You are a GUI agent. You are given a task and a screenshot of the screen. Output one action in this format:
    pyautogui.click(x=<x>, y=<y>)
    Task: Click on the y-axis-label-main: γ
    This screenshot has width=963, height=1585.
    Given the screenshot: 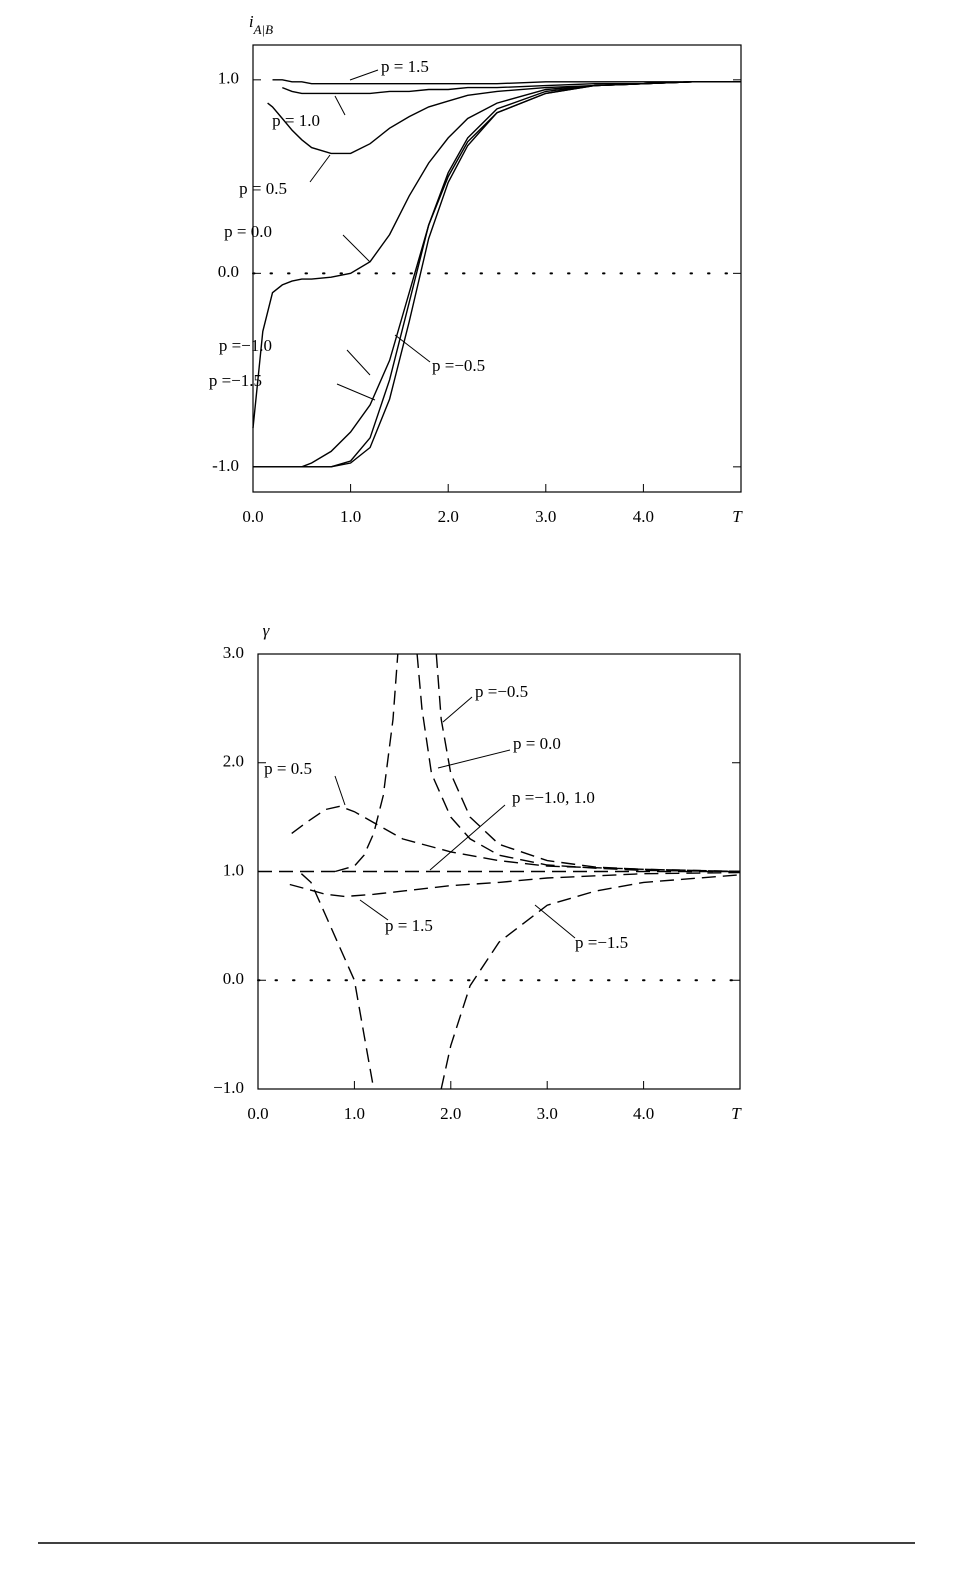 What is the action you would take?
    pyautogui.click(x=267, y=630)
    